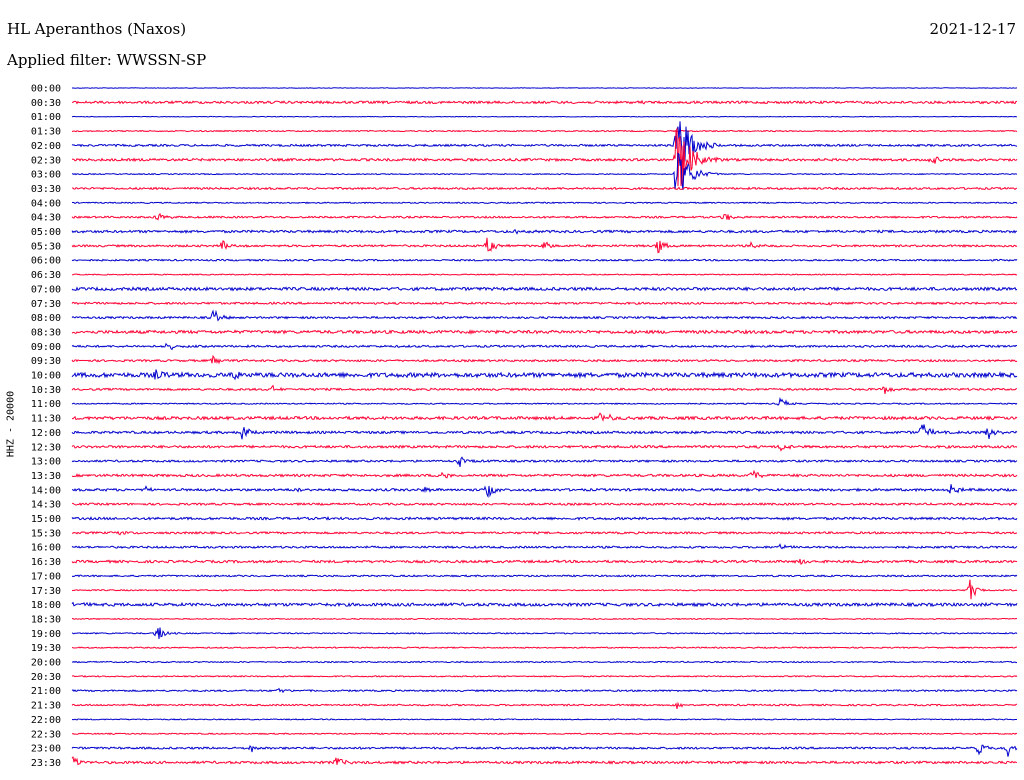 The width and height of the screenshot is (1024, 780). What do you see at coordinates (46, 533) in the screenshot?
I see `row-label-1530: 15:30` at bounding box center [46, 533].